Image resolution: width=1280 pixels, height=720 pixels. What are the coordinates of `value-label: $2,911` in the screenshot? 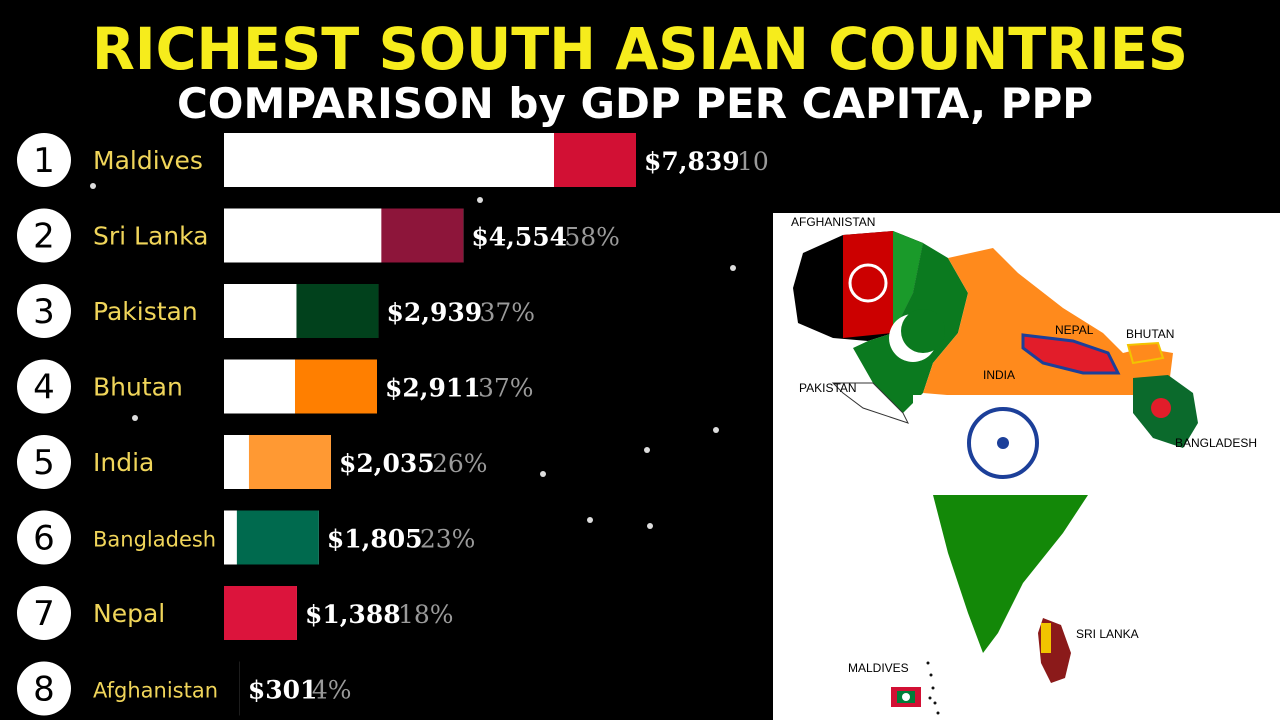 It's located at (433, 388).